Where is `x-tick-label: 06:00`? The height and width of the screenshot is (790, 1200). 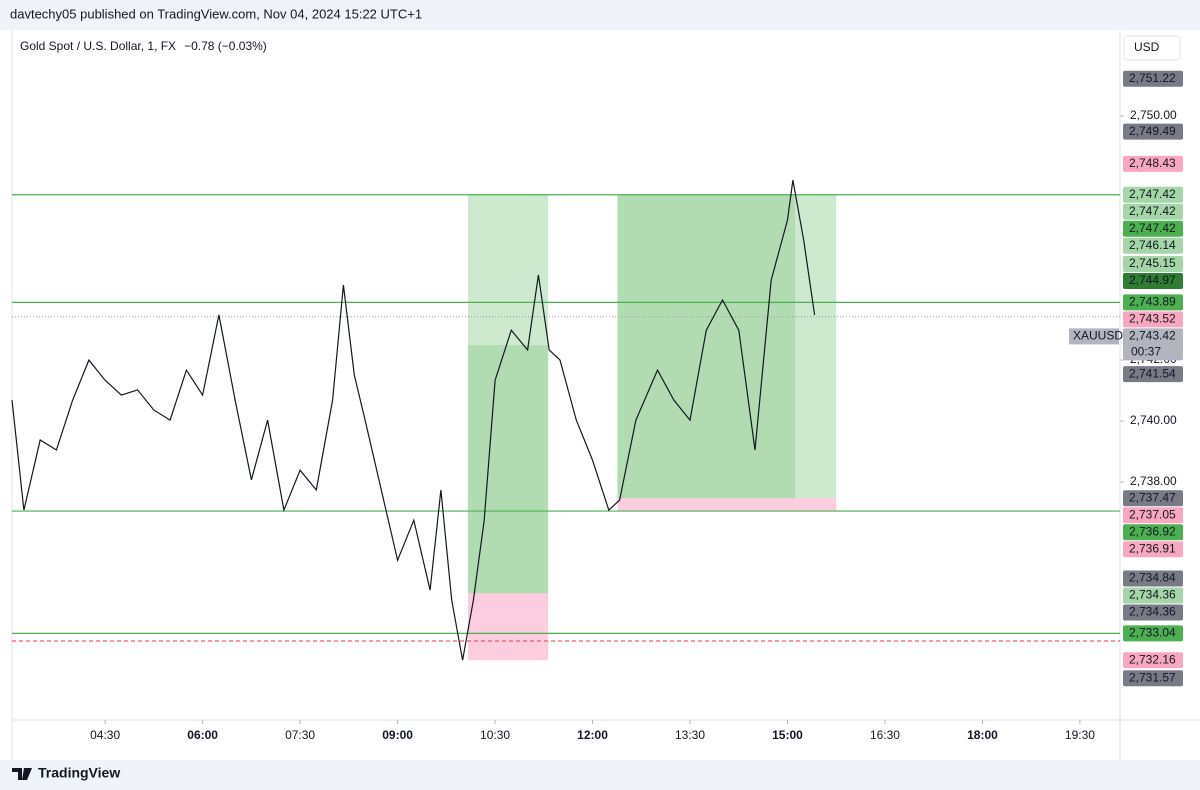 x-tick-label: 06:00 is located at coordinates (202, 735).